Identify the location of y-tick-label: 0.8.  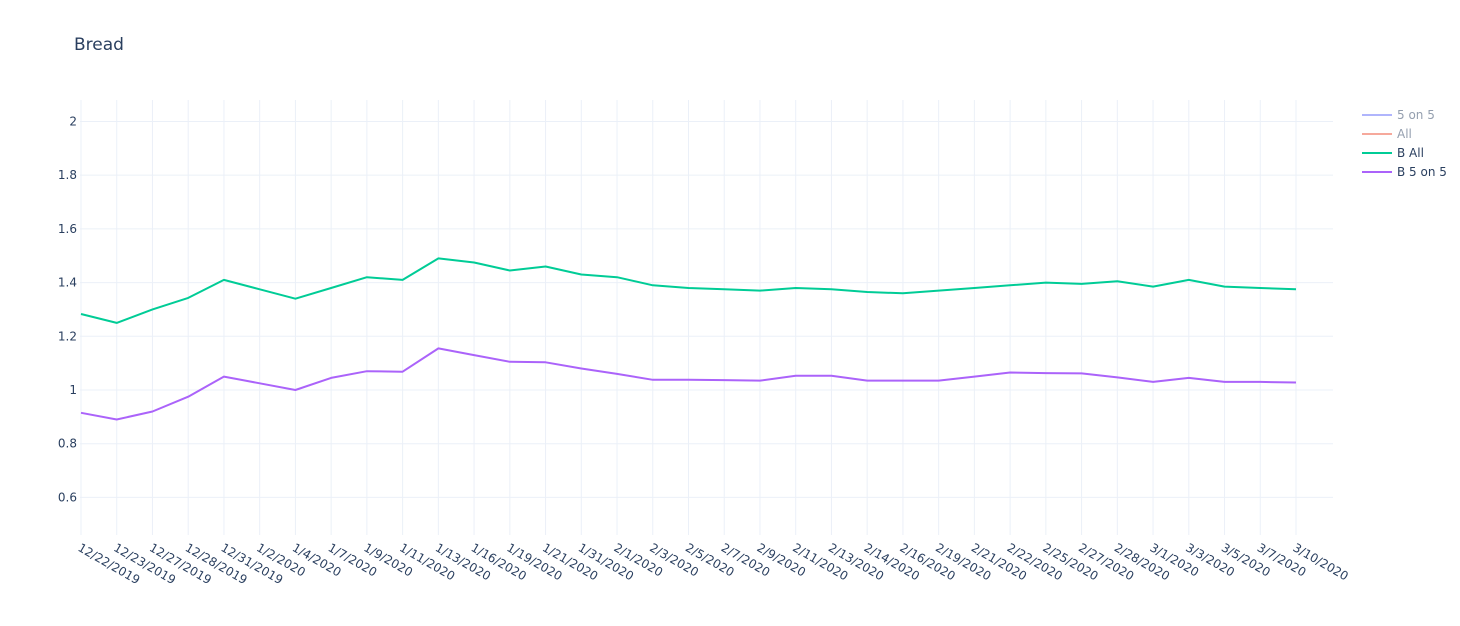
(67, 444).